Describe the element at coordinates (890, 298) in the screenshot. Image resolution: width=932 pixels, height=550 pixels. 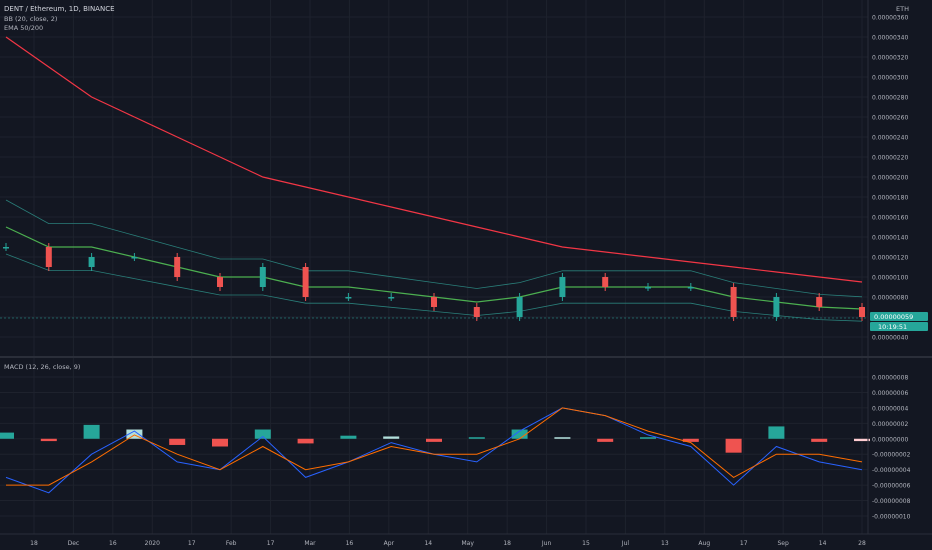
I see `price-tick-label: 0.00000080` at that location.